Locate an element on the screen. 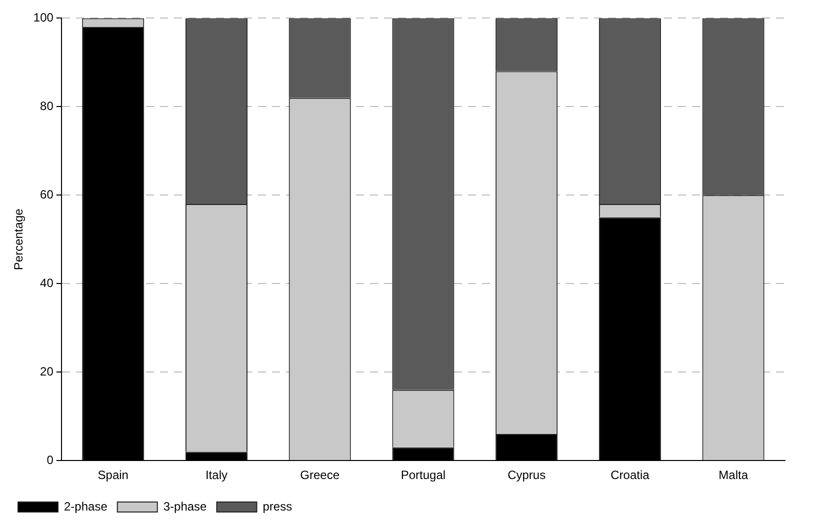 This screenshot has height=531, width=813. x-tick-label: Spain is located at coordinates (113, 475).